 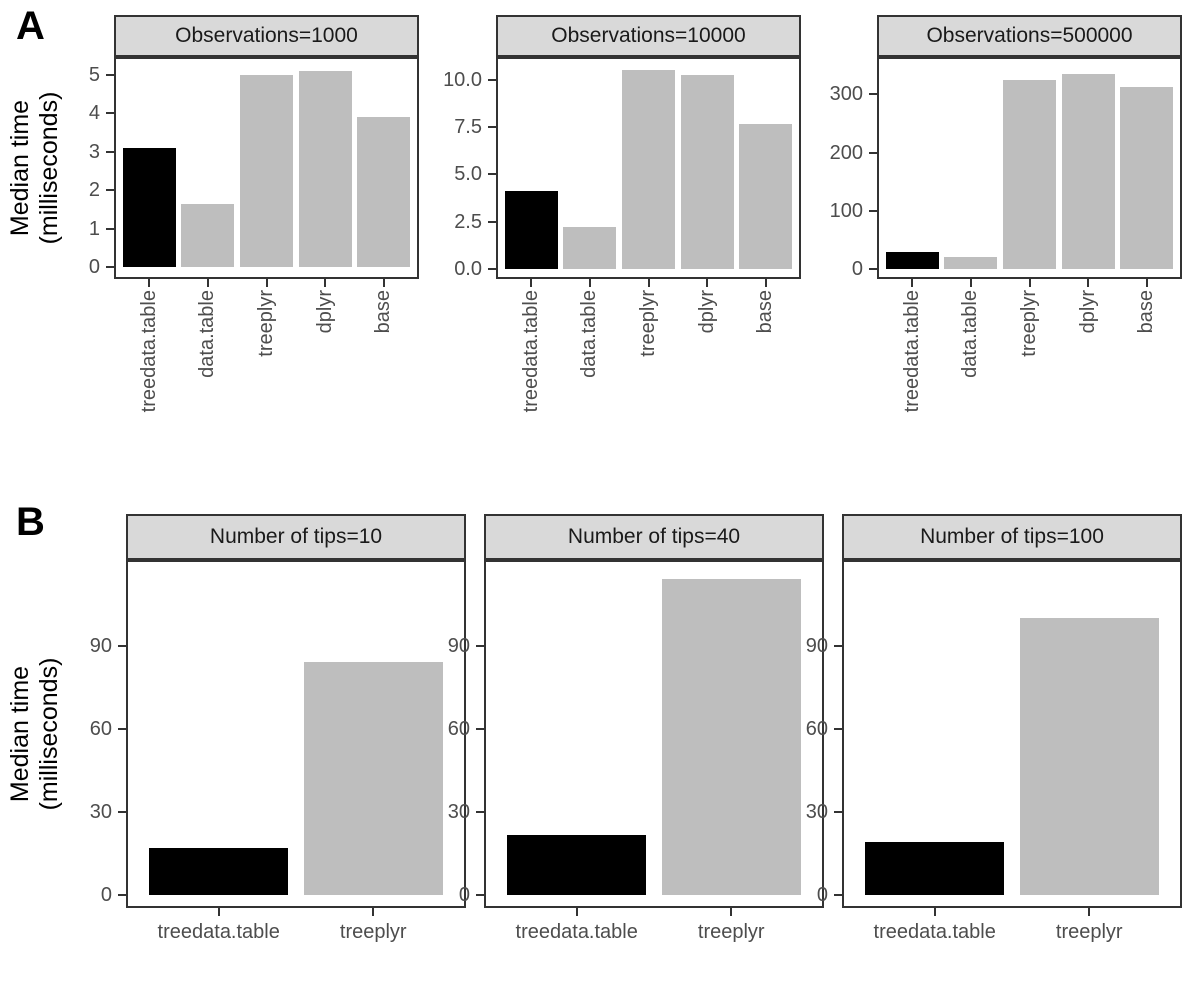 I want to click on panel-a-label: A, so click(x=30, y=26).